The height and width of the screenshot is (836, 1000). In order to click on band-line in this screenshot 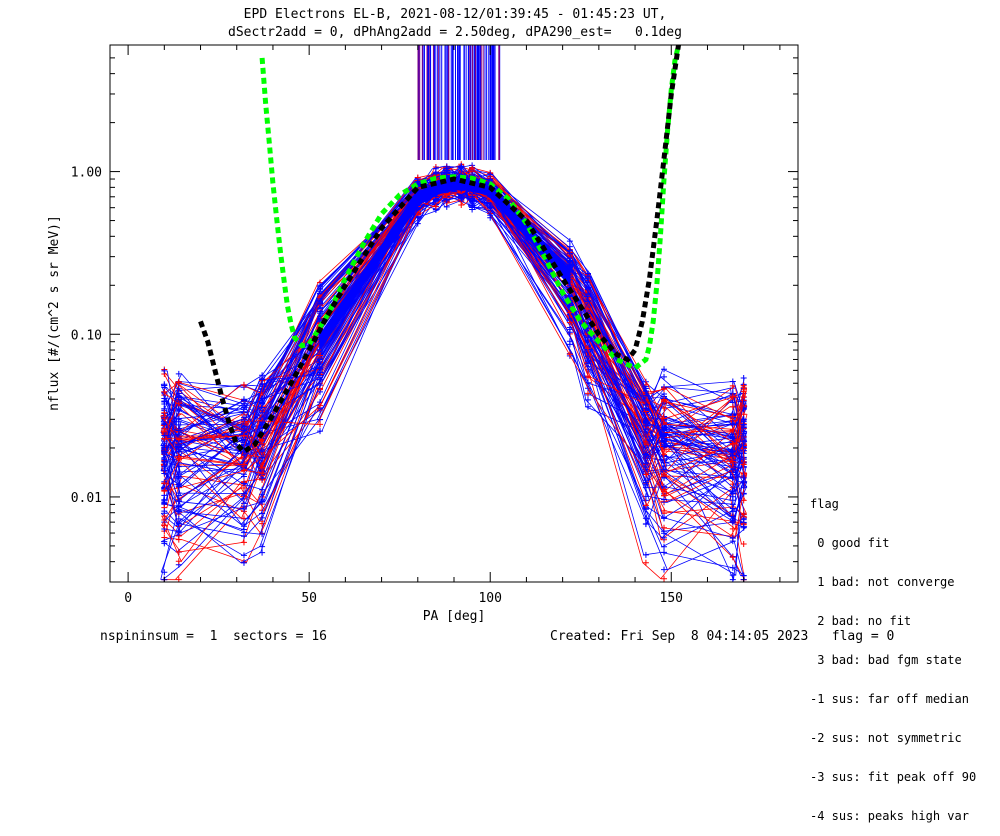, I will do `click(445, 262)`.